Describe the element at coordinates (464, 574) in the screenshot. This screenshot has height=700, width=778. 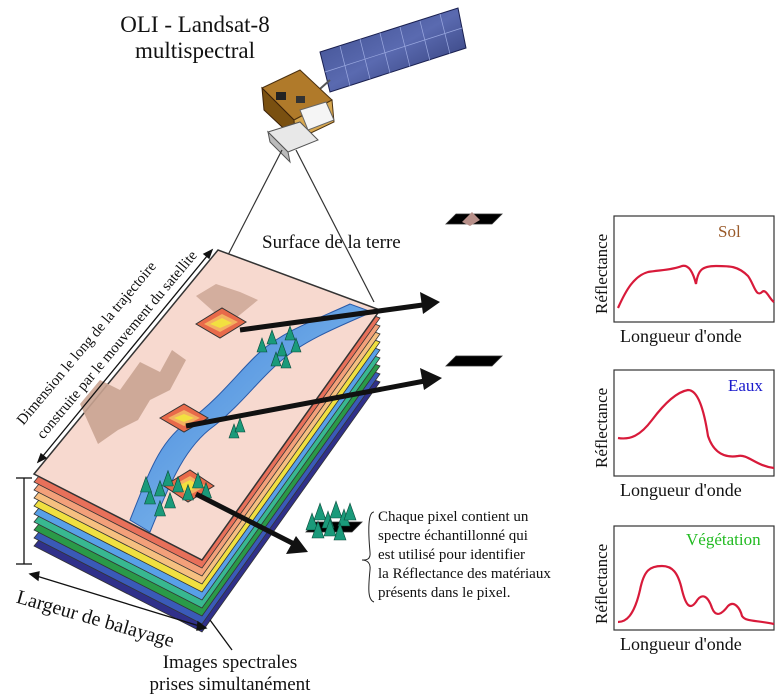
I see `pixel-note-line: la Réflectance des matériaux` at that location.